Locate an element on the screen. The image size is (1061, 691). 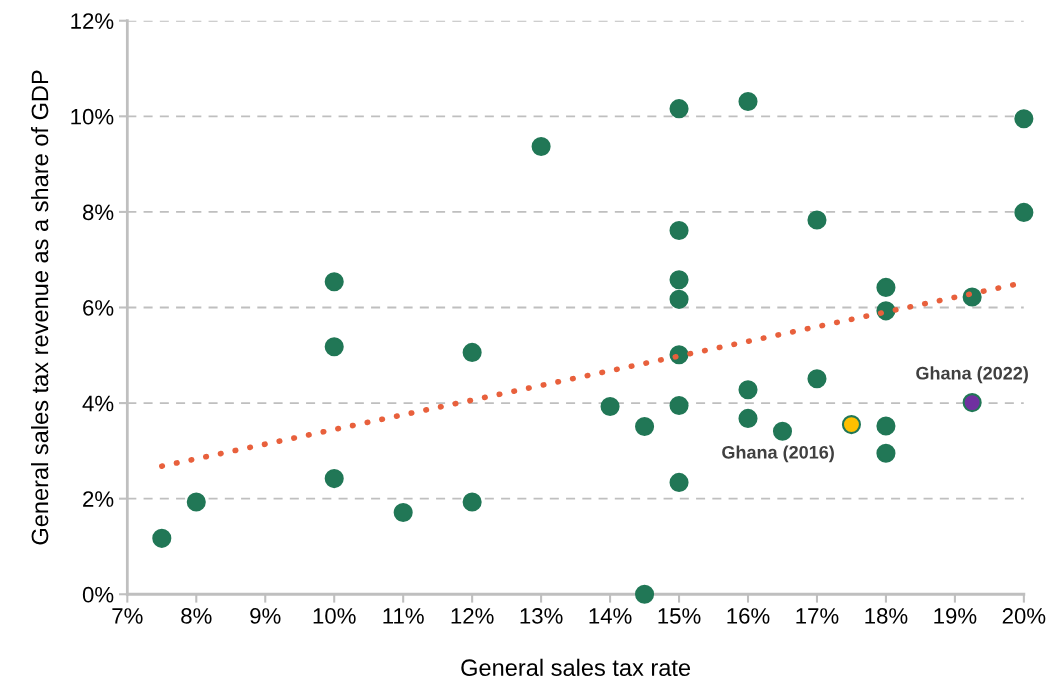
x-axis-title: General sales tax rate is located at coordinates (576, 667).